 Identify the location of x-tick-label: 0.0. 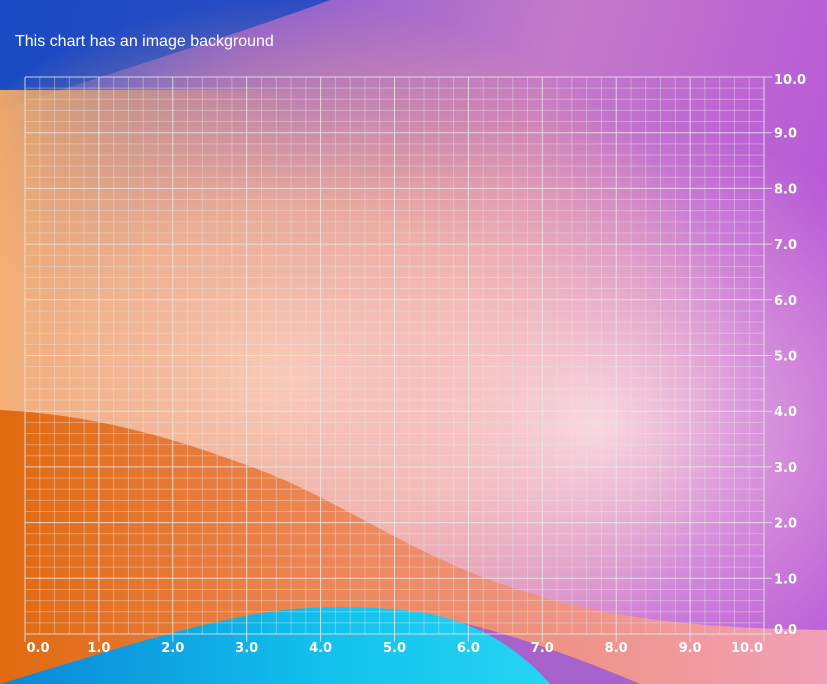
(37, 648).